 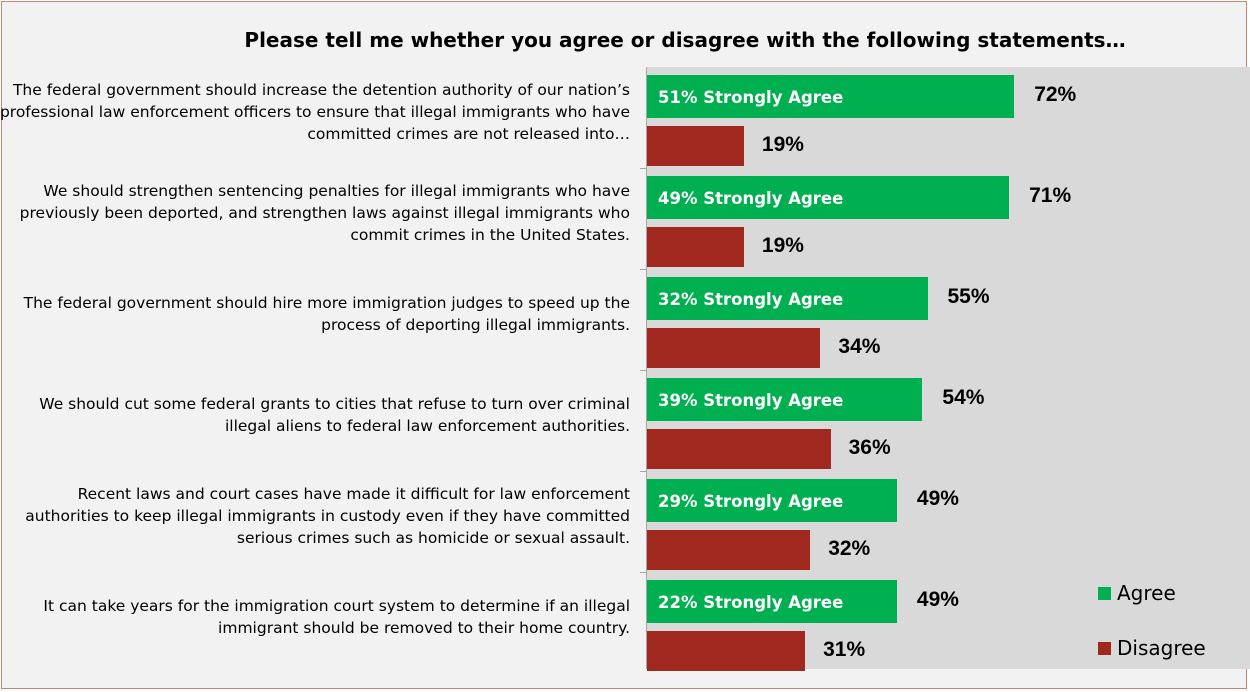 I want to click on disagree-value-label-1: 19%, so click(x=782, y=144).